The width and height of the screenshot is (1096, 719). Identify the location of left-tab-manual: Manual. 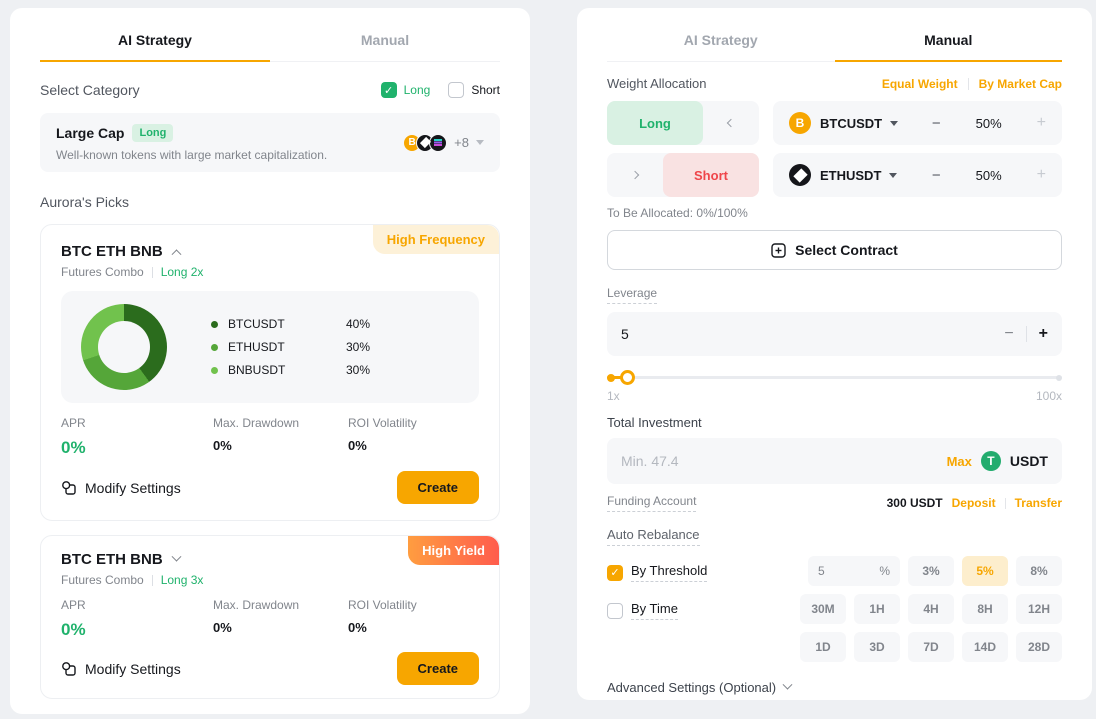
(385, 40).